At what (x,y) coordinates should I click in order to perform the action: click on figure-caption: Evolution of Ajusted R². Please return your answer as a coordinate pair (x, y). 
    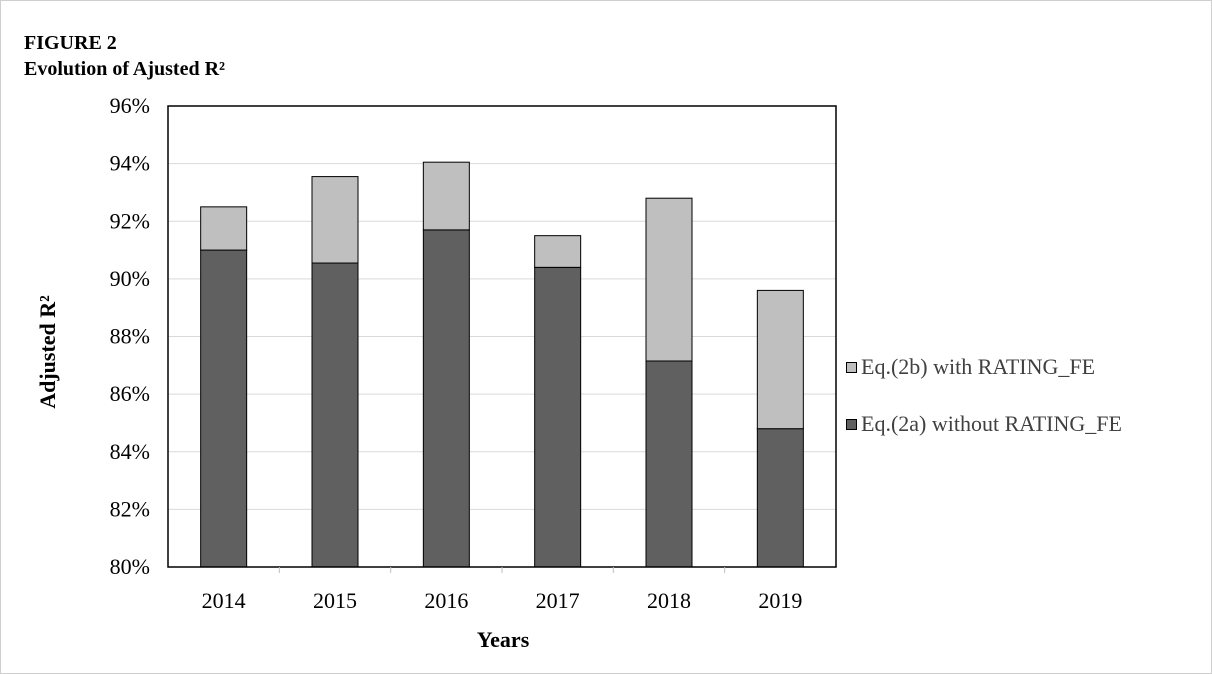
    Looking at the image, I should click on (125, 69).